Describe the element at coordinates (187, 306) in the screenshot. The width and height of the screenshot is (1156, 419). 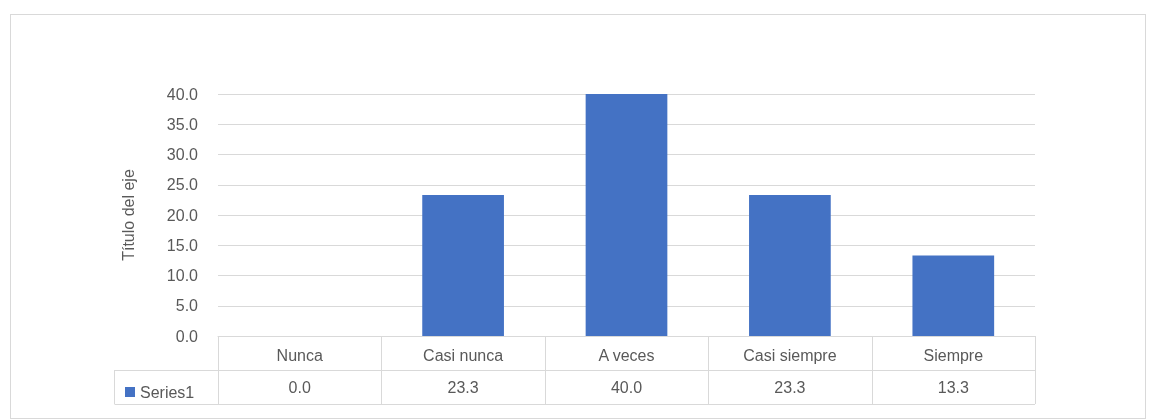
I see `y-tick-label: 5.0` at that location.